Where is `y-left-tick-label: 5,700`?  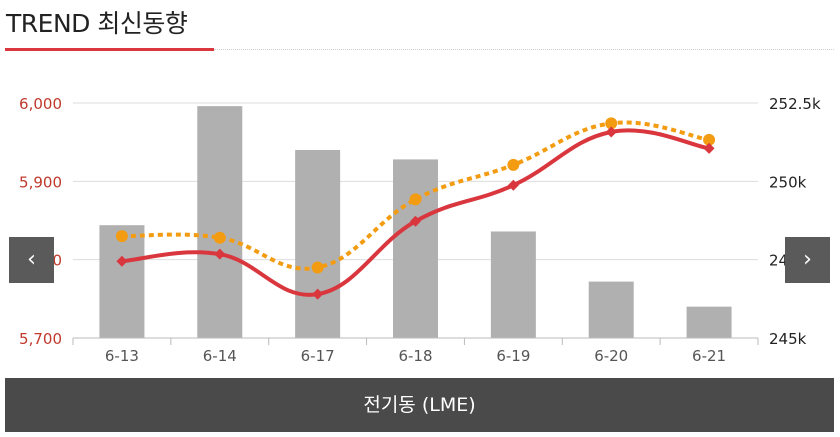
y-left-tick-label: 5,700 is located at coordinates (40, 339).